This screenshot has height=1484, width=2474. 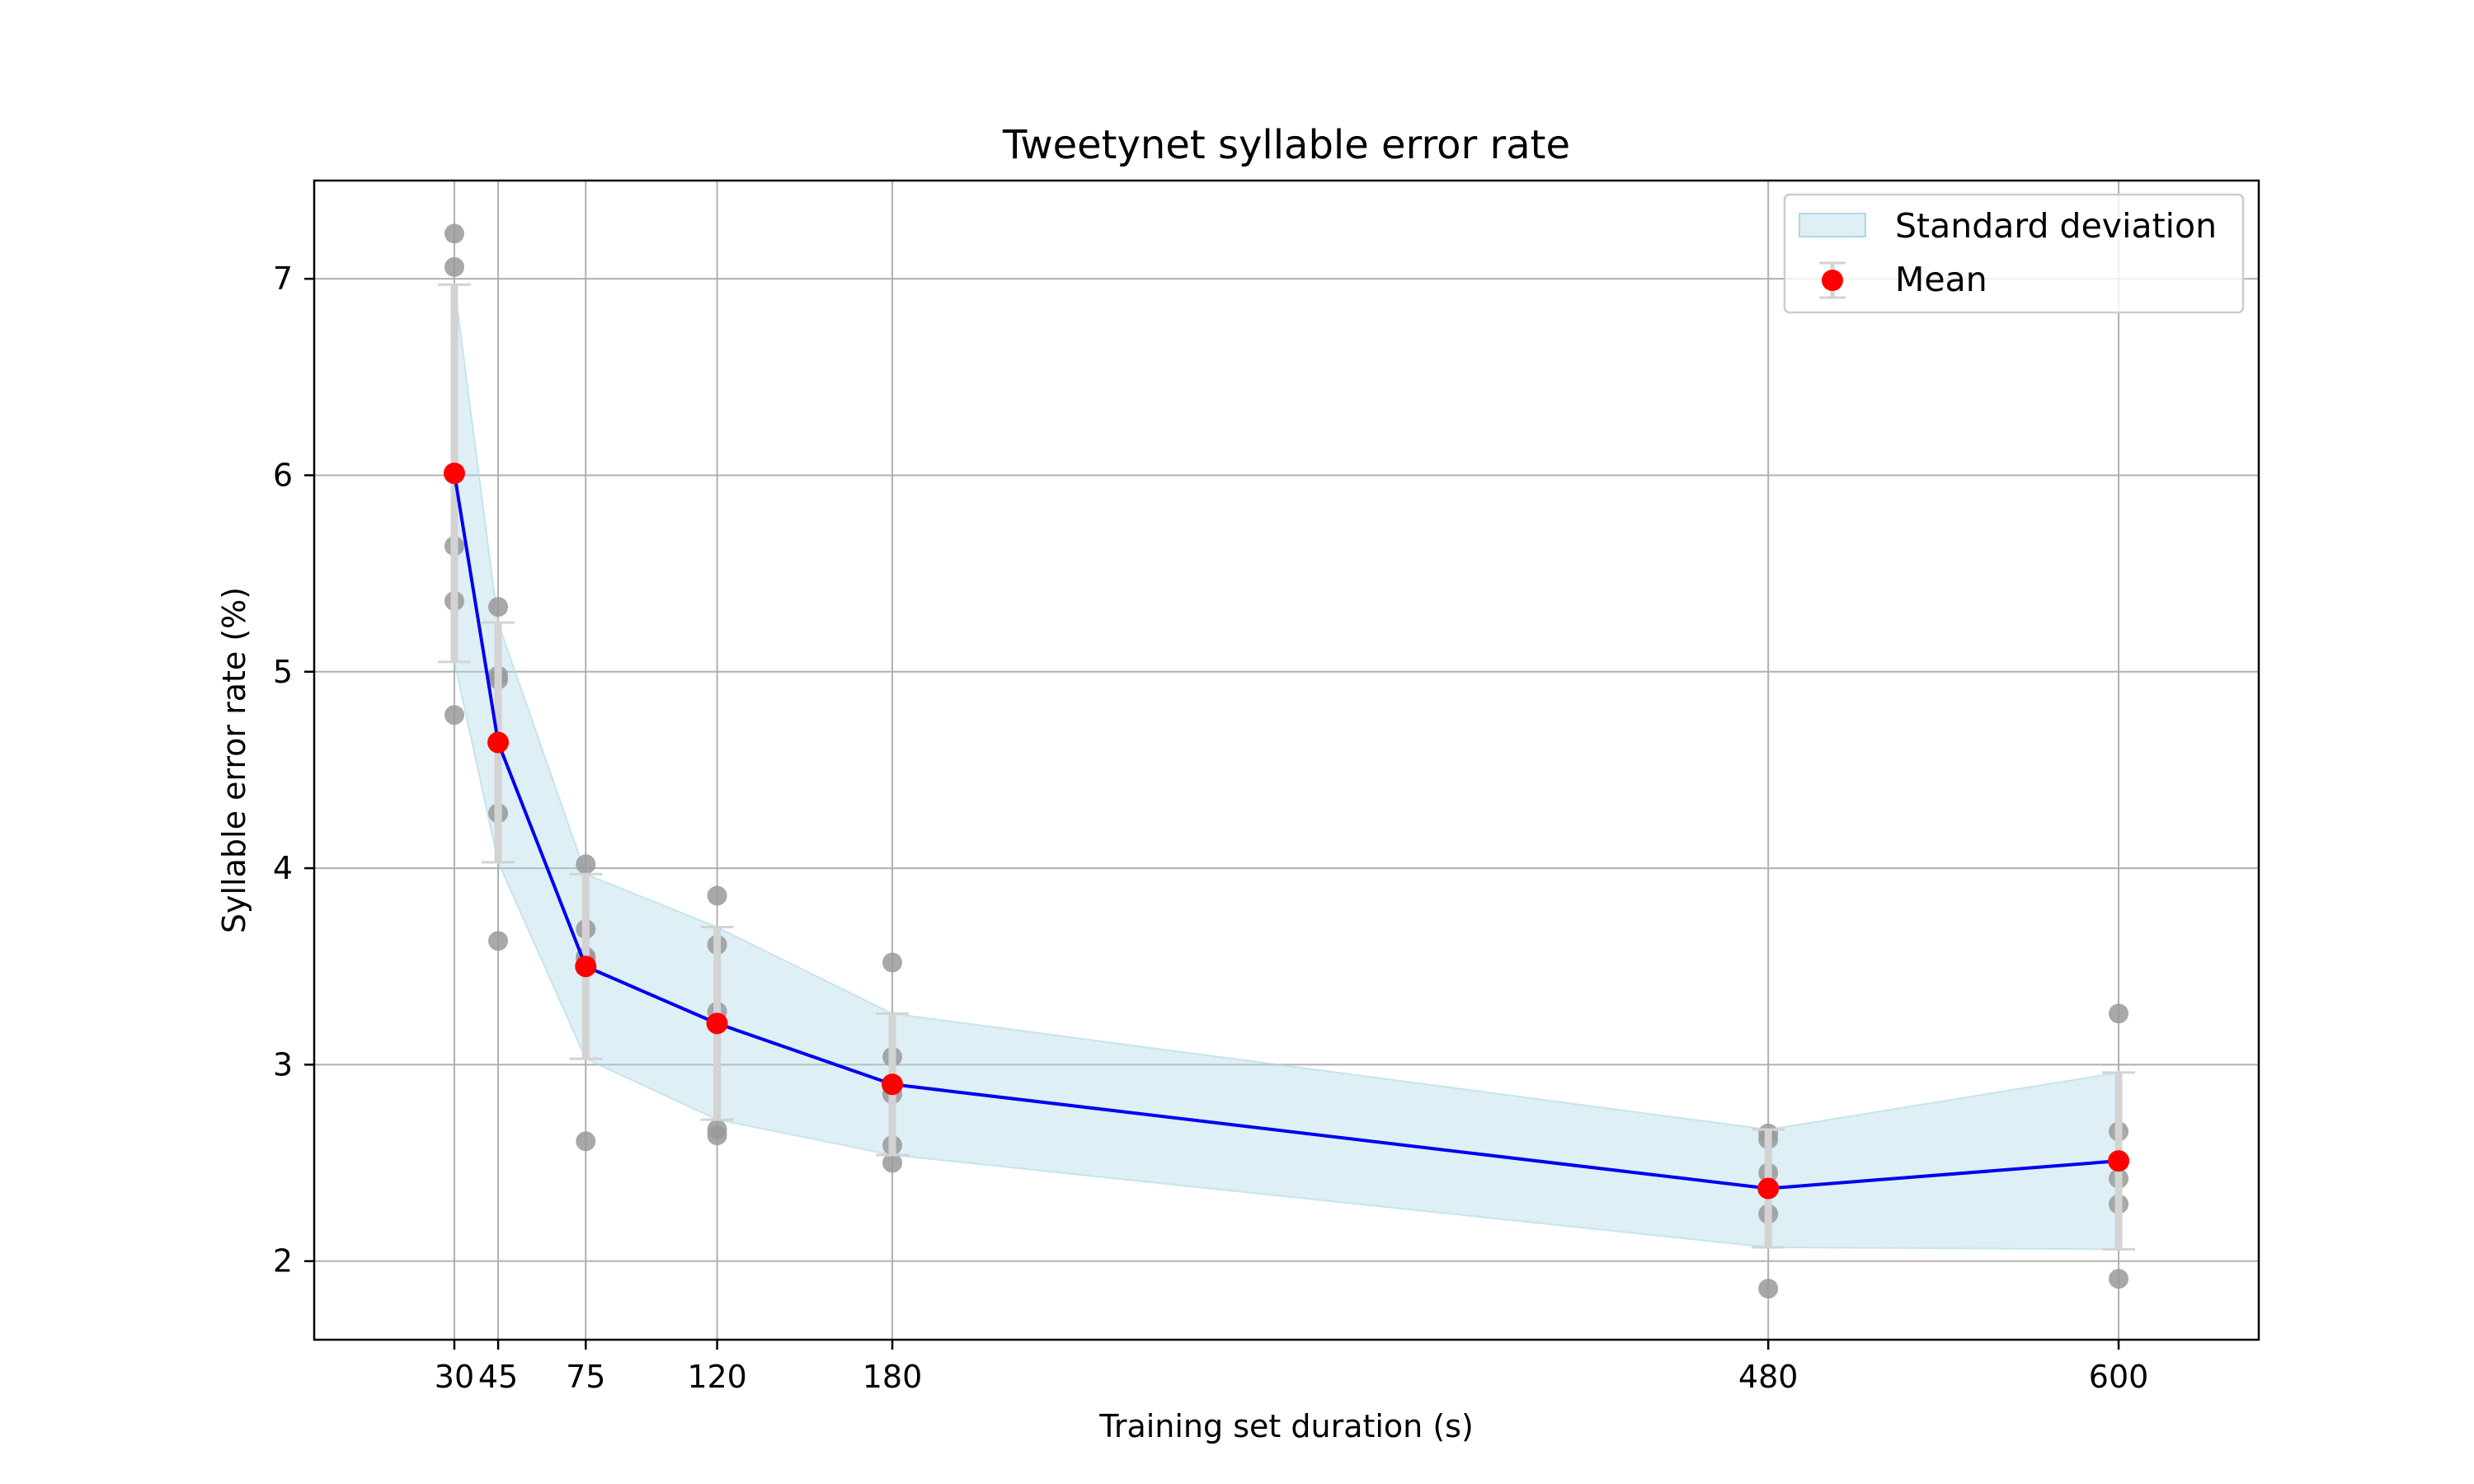 What do you see at coordinates (293, 770) in the screenshot?
I see `y-axis-ticks: 2 3 4 5 6 7` at bounding box center [293, 770].